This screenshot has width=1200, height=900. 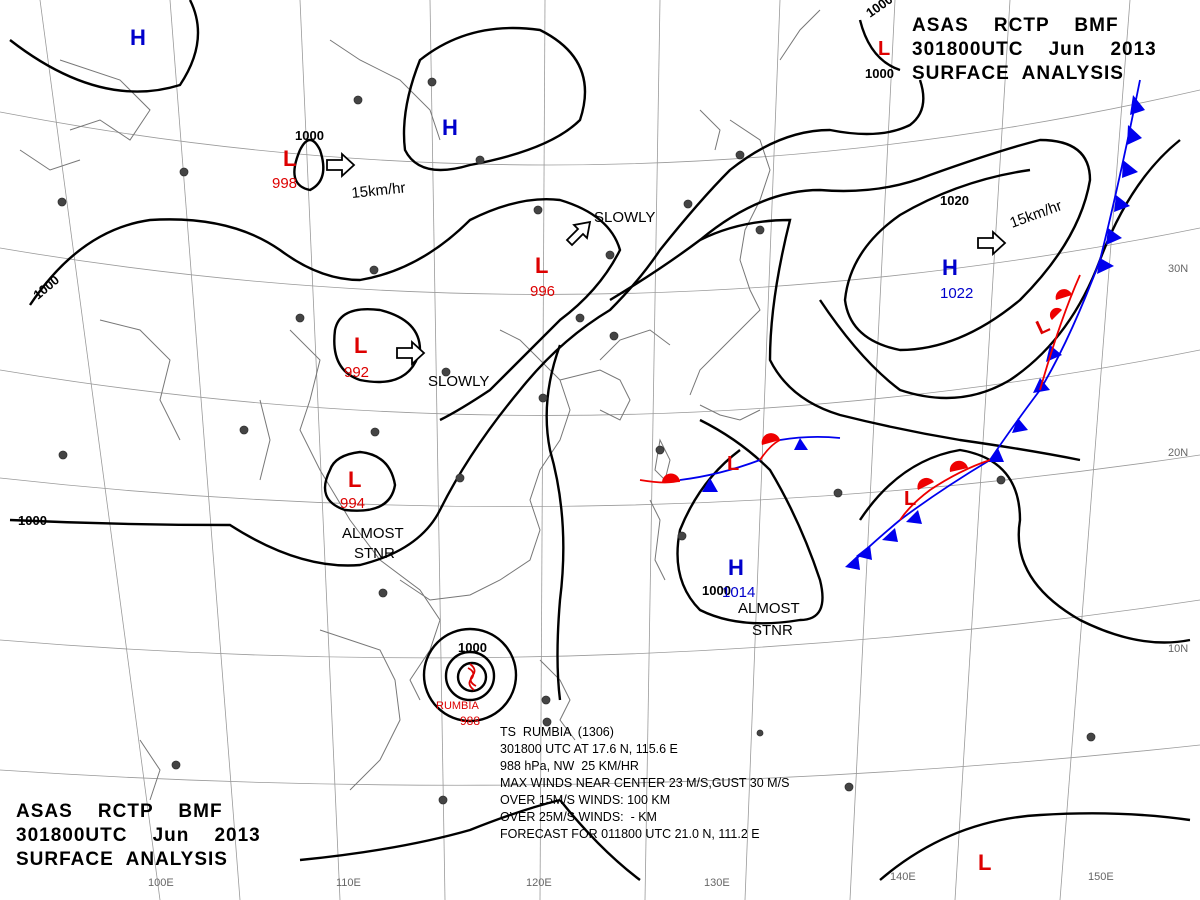 I want to click on svg-text: 996, so click(x=542, y=291).